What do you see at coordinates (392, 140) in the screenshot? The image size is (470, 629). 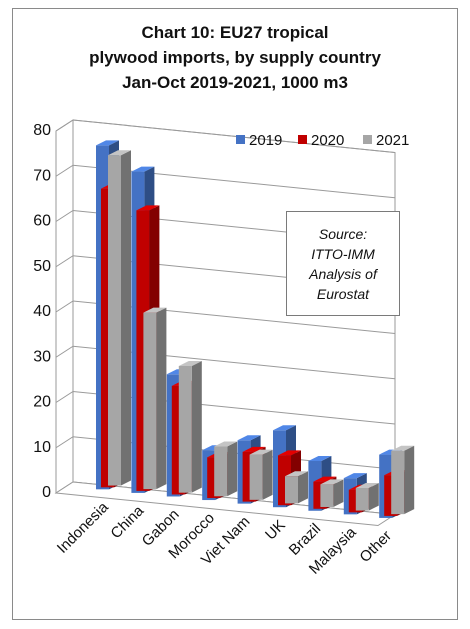 I see `legend-label: 2021` at bounding box center [392, 140].